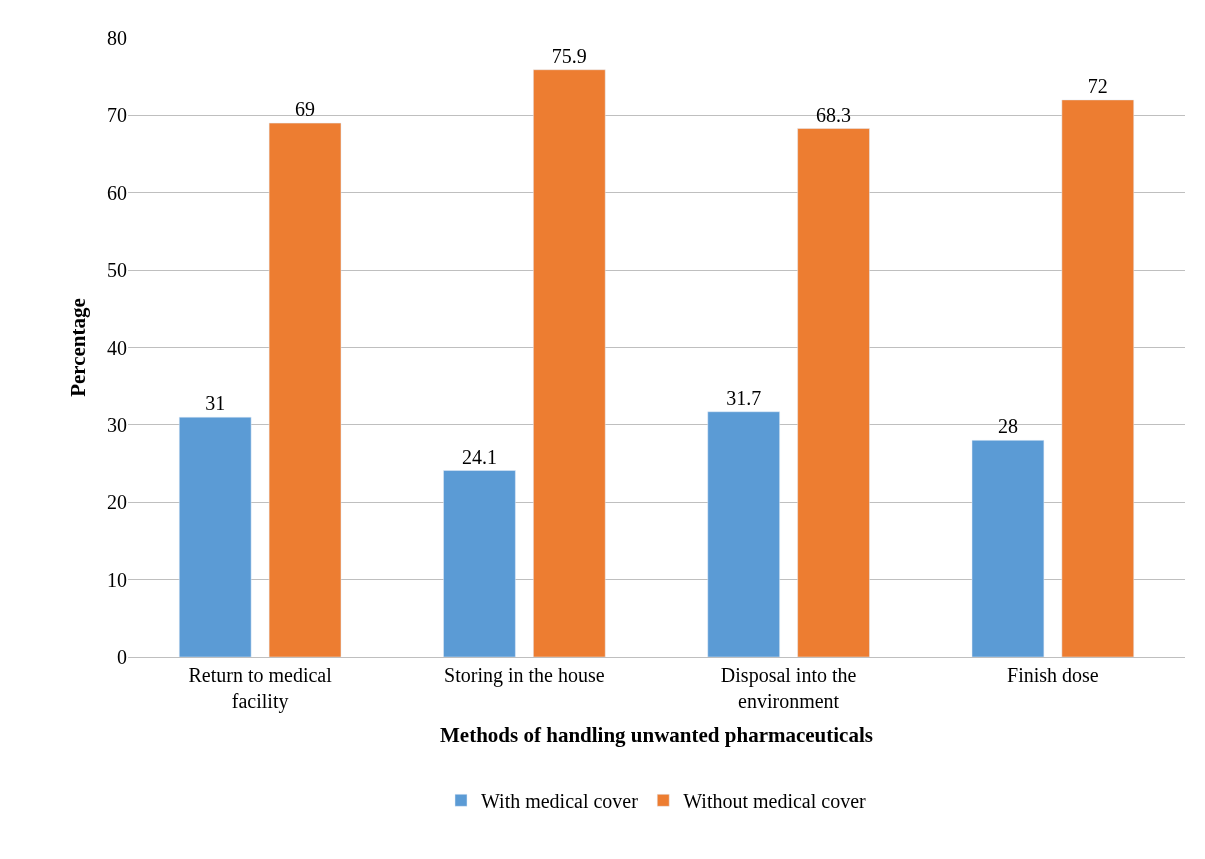 The height and width of the screenshot is (859, 1205). I want to click on legend-label: With medical cover, so click(560, 801).